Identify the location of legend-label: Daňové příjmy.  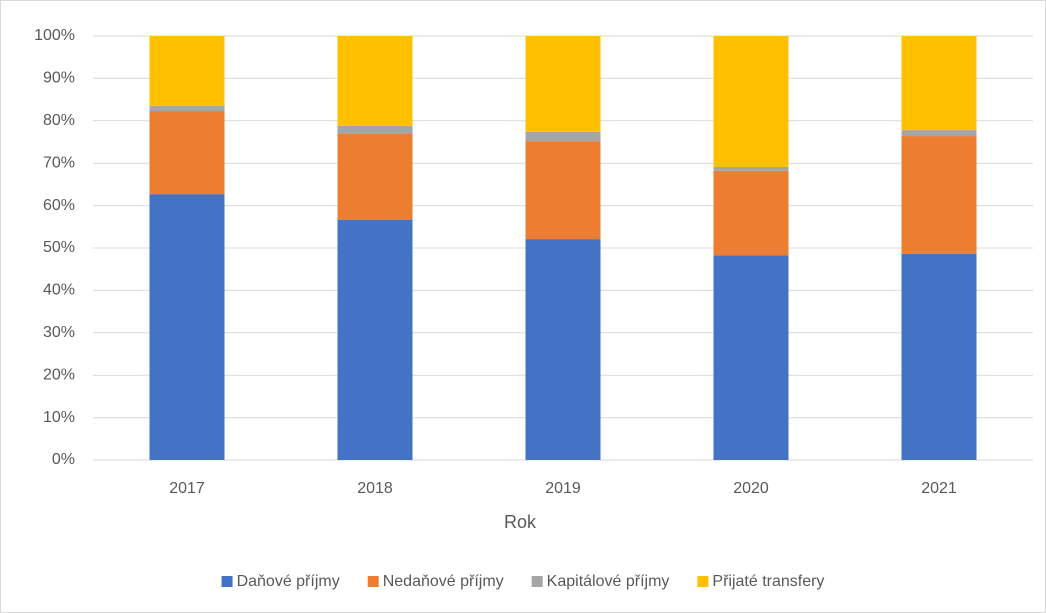
(288, 581).